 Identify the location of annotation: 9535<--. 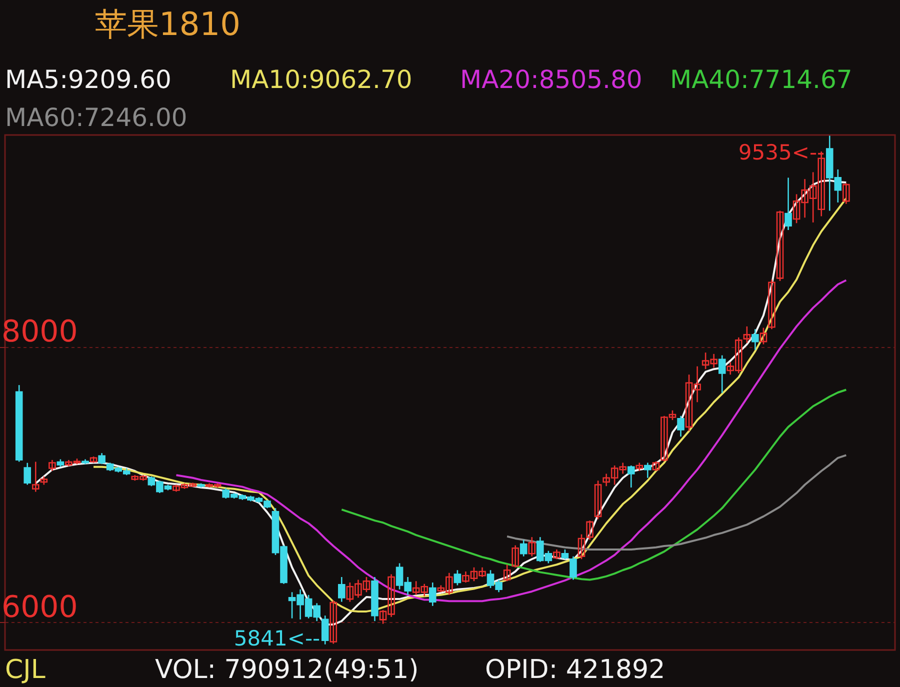
(781, 152).